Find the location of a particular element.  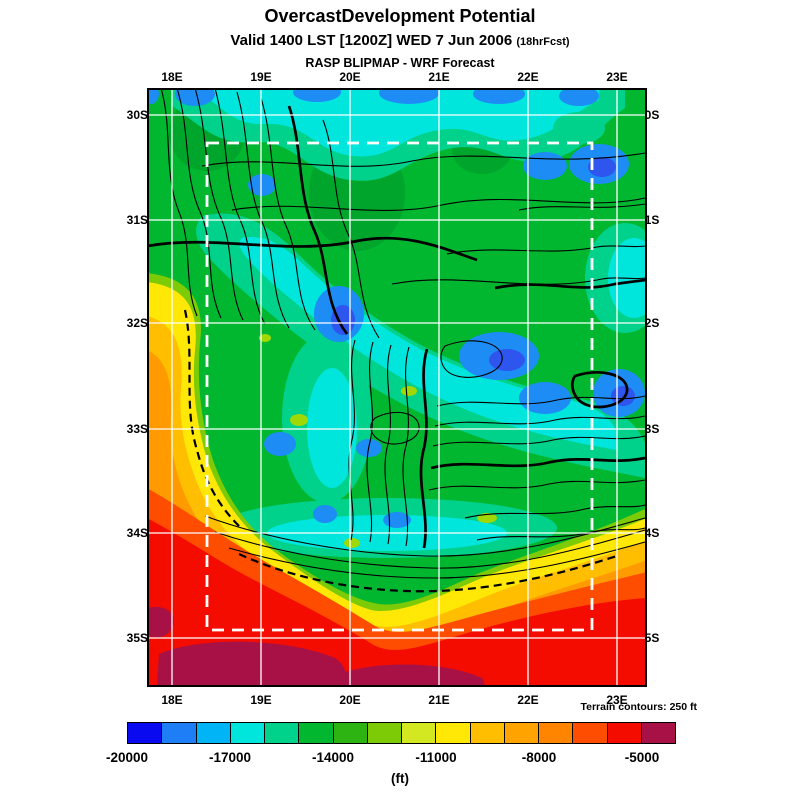

lat-tick-left: 35S is located at coordinates (137, 638).